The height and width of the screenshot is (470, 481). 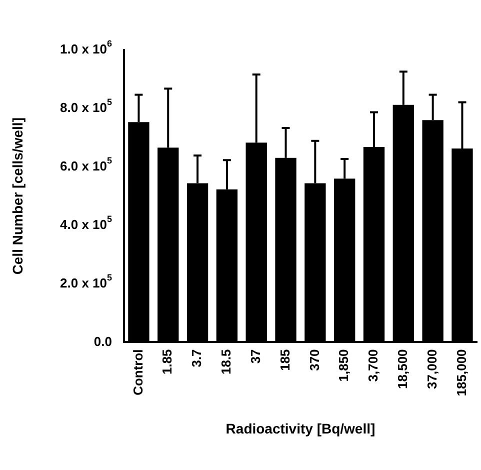 I want to click on x-tick-label: 3.7, so click(x=196, y=358).